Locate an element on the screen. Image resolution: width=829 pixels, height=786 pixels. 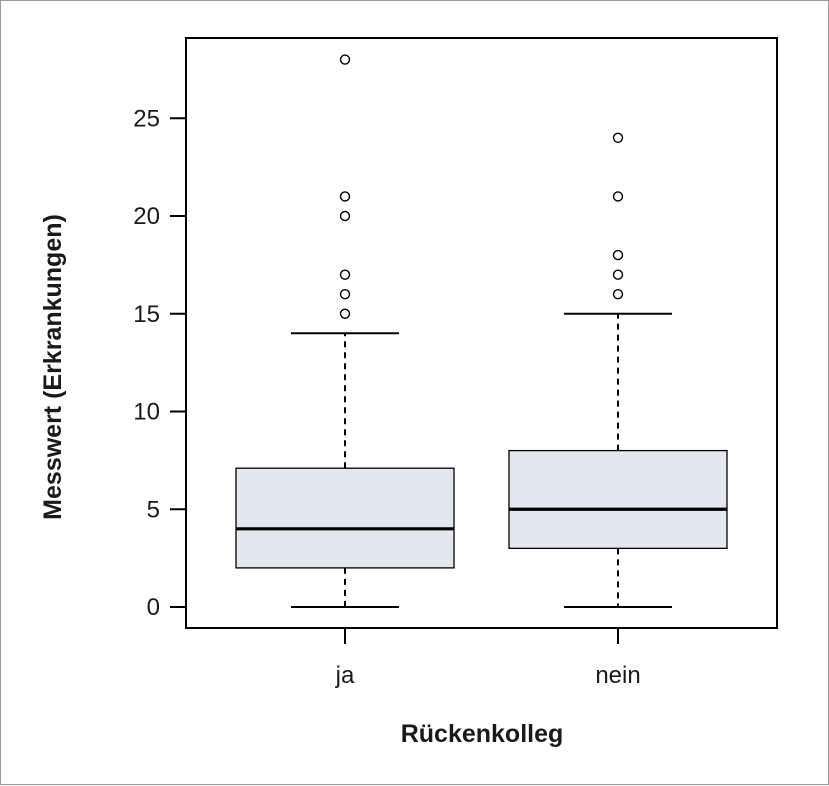
y-tick-label: 25 is located at coordinates (146, 118).